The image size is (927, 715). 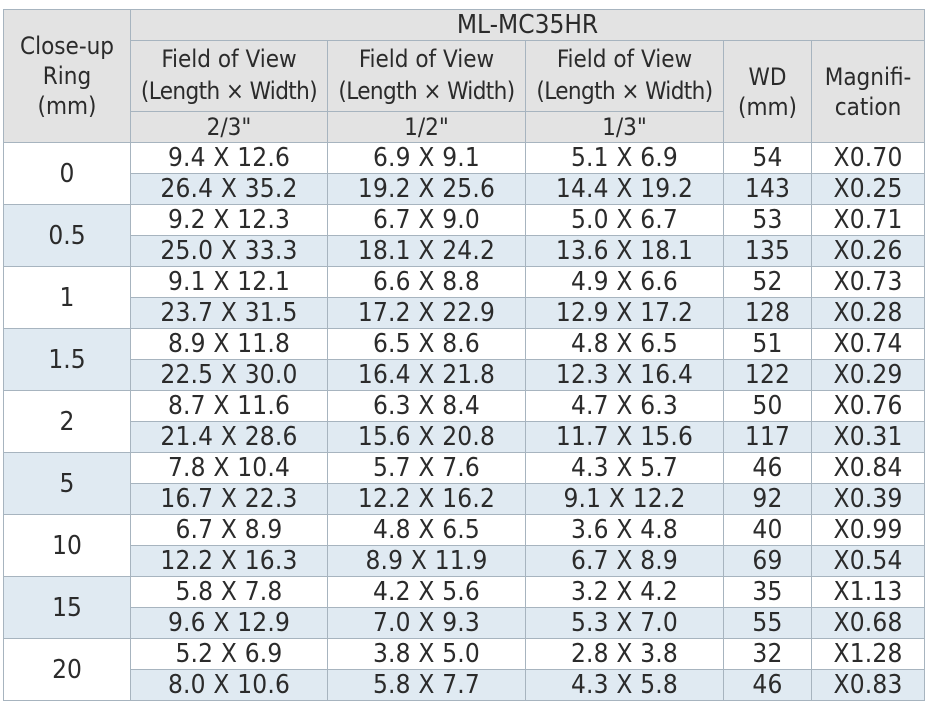 What do you see at coordinates (527, 25) in the screenshot?
I see `model-header: ML-MC35HR` at bounding box center [527, 25].